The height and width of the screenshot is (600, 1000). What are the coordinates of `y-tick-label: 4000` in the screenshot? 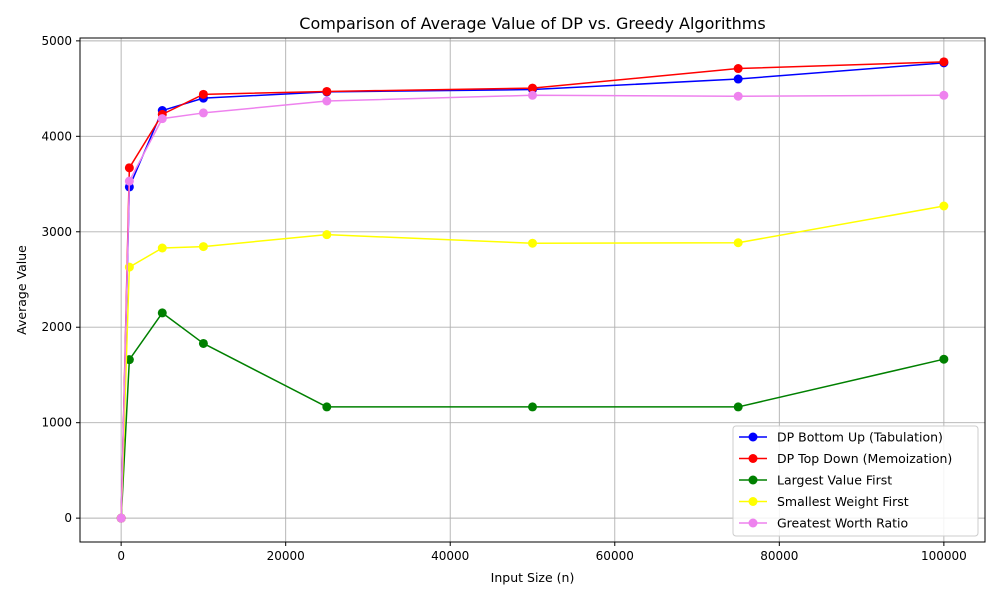 It's located at (56, 136).